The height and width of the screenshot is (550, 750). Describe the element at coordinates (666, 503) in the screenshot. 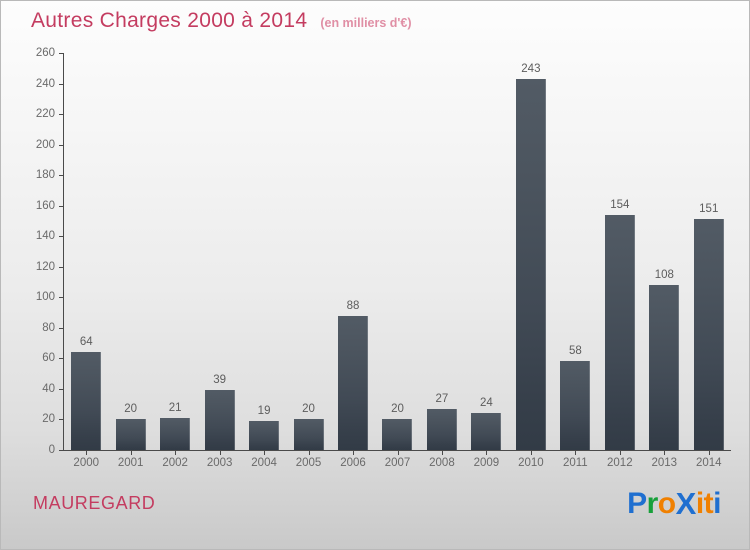

I see `logo-letter-o: o` at that location.